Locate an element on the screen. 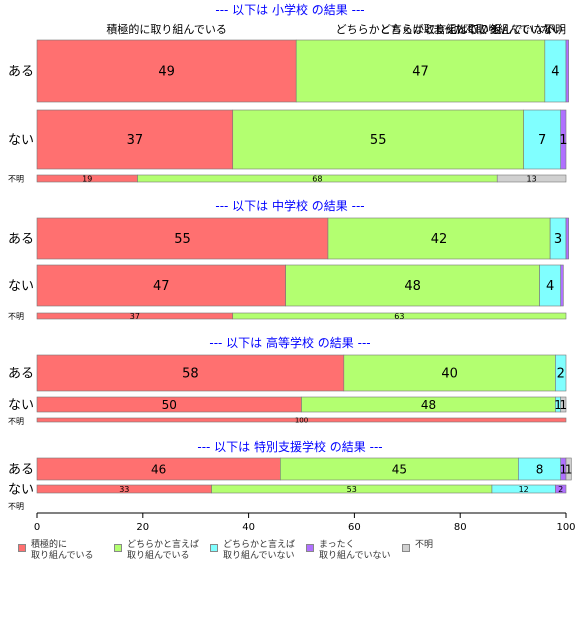 The height and width of the screenshot is (636, 580). data-label-3-0-4: 1 is located at coordinates (569, 469).